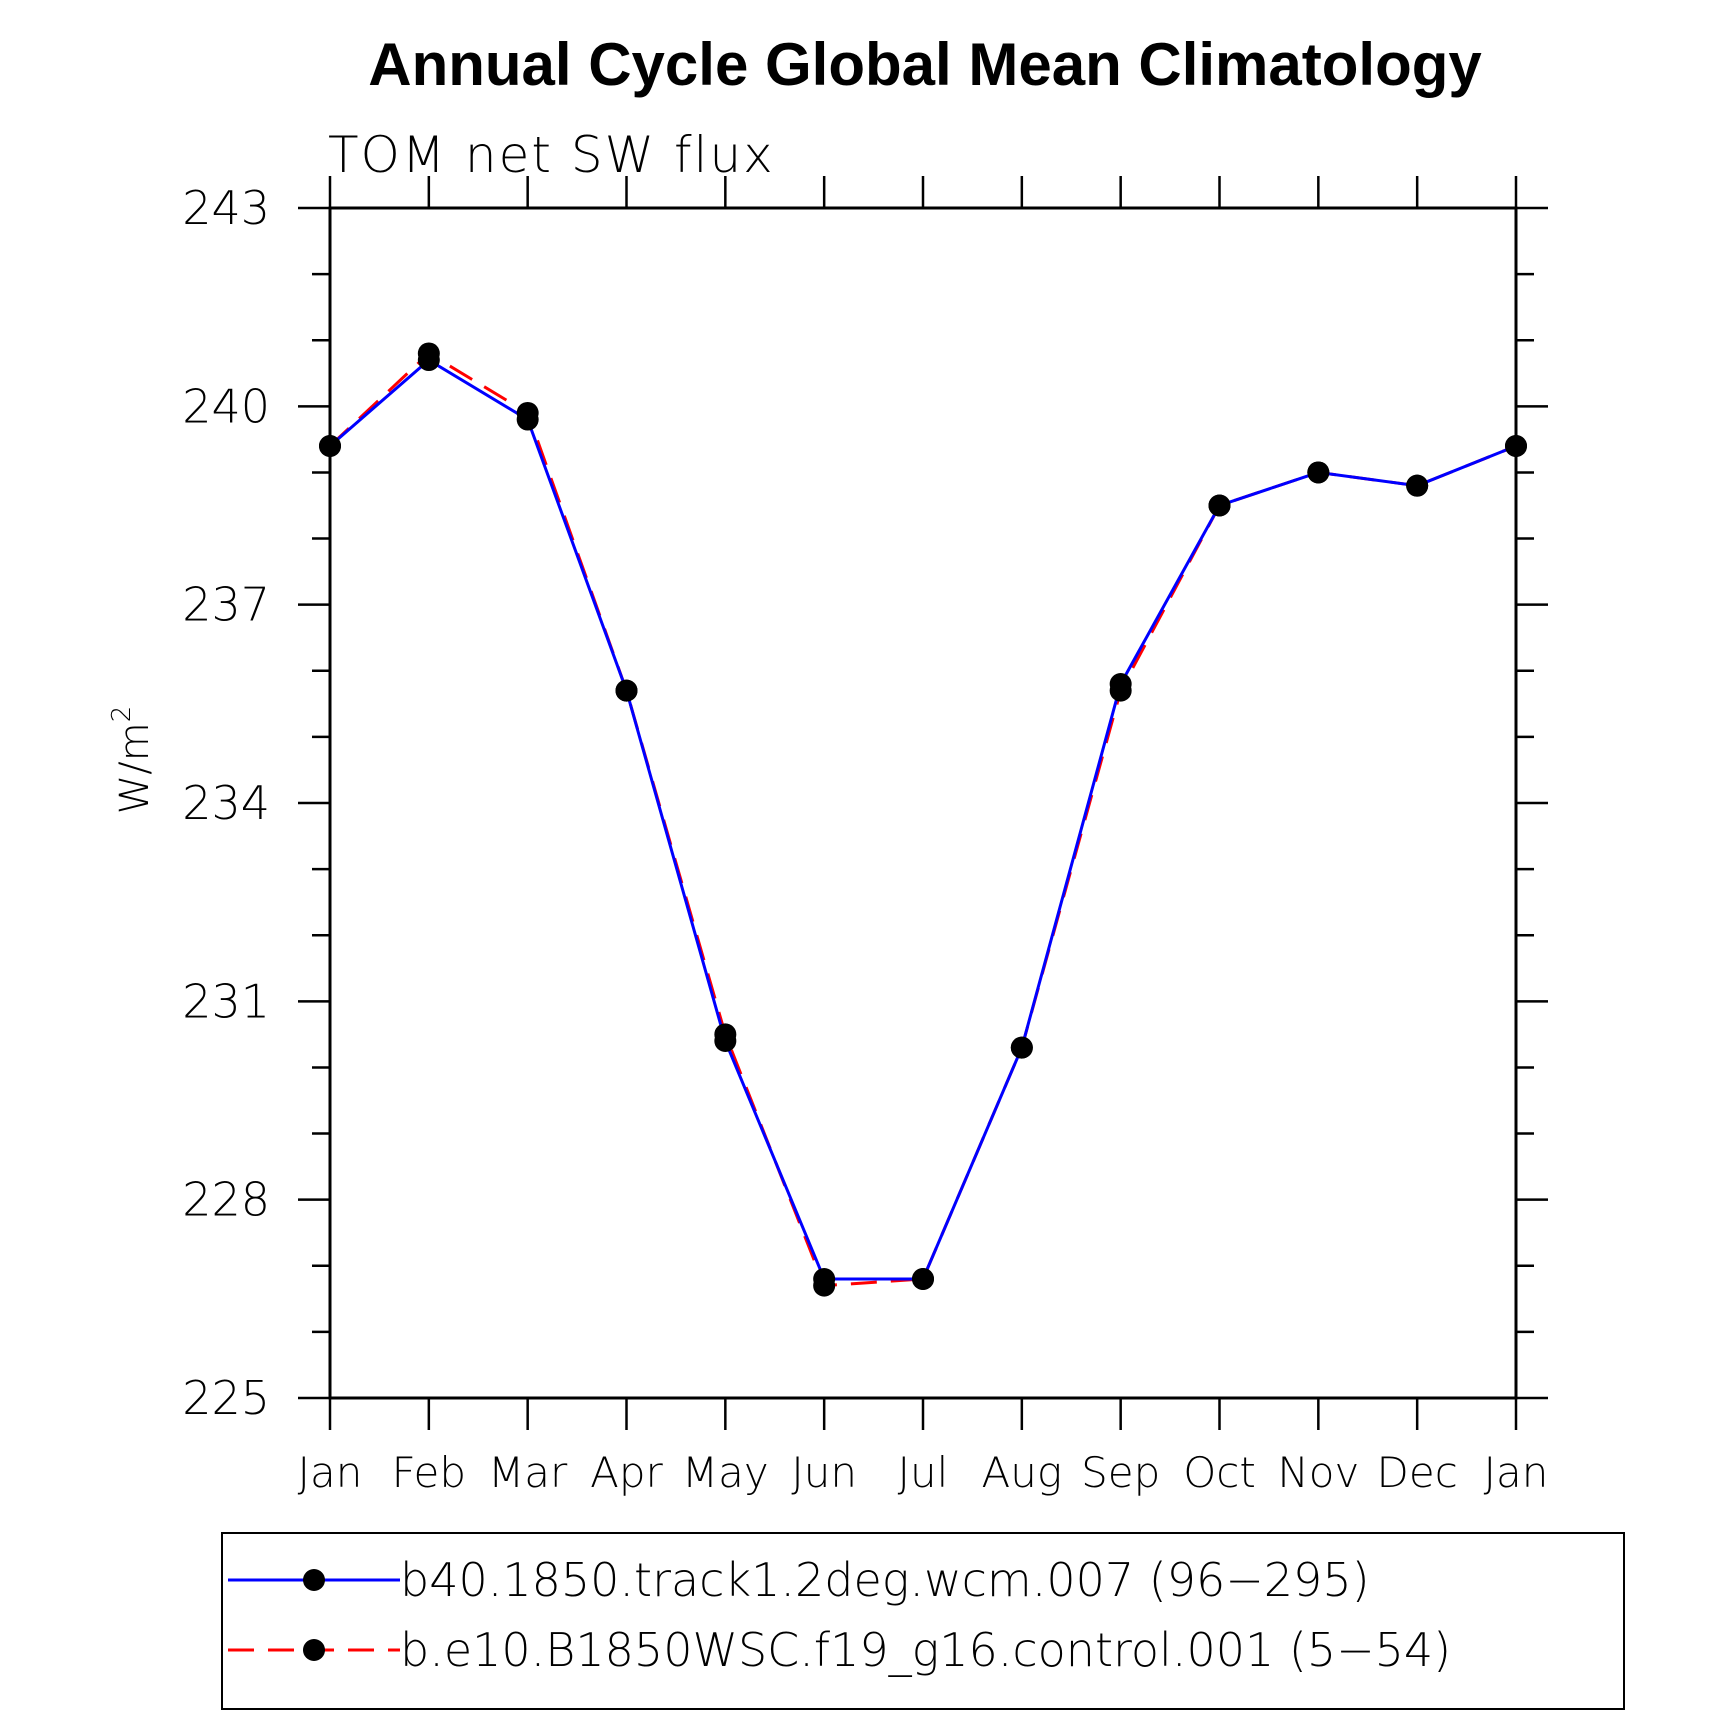  I want to click on x-tick-label: Mar, so click(528, 1472).